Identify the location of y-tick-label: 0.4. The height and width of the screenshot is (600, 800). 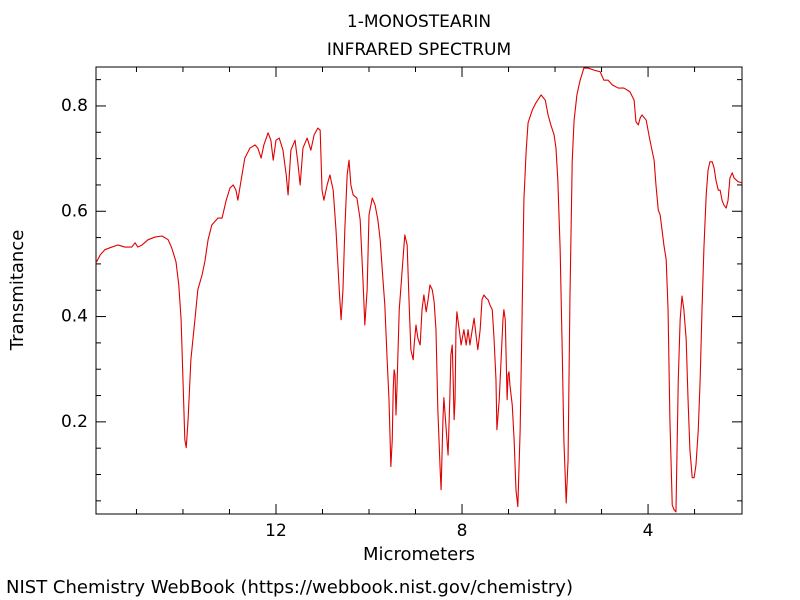
(74, 317).